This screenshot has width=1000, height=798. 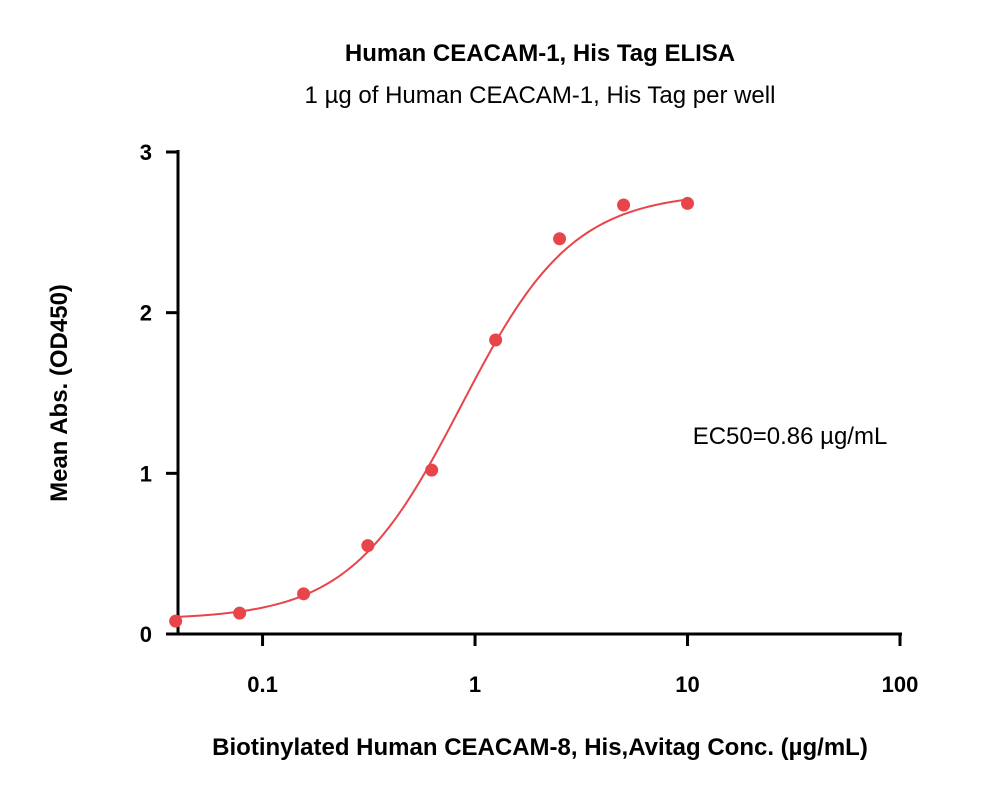 I want to click on chart-subtitle: 1 µg of Human CEACAM-1, His Tag per well, so click(x=540, y=95).